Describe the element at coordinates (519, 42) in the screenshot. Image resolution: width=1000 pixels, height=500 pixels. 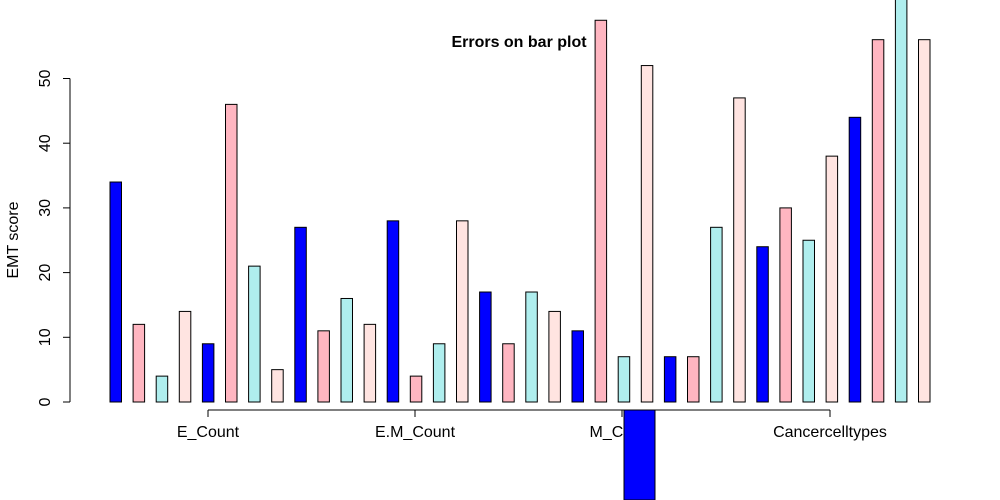
I see `chart-title: Errors on bar plot` at that location.